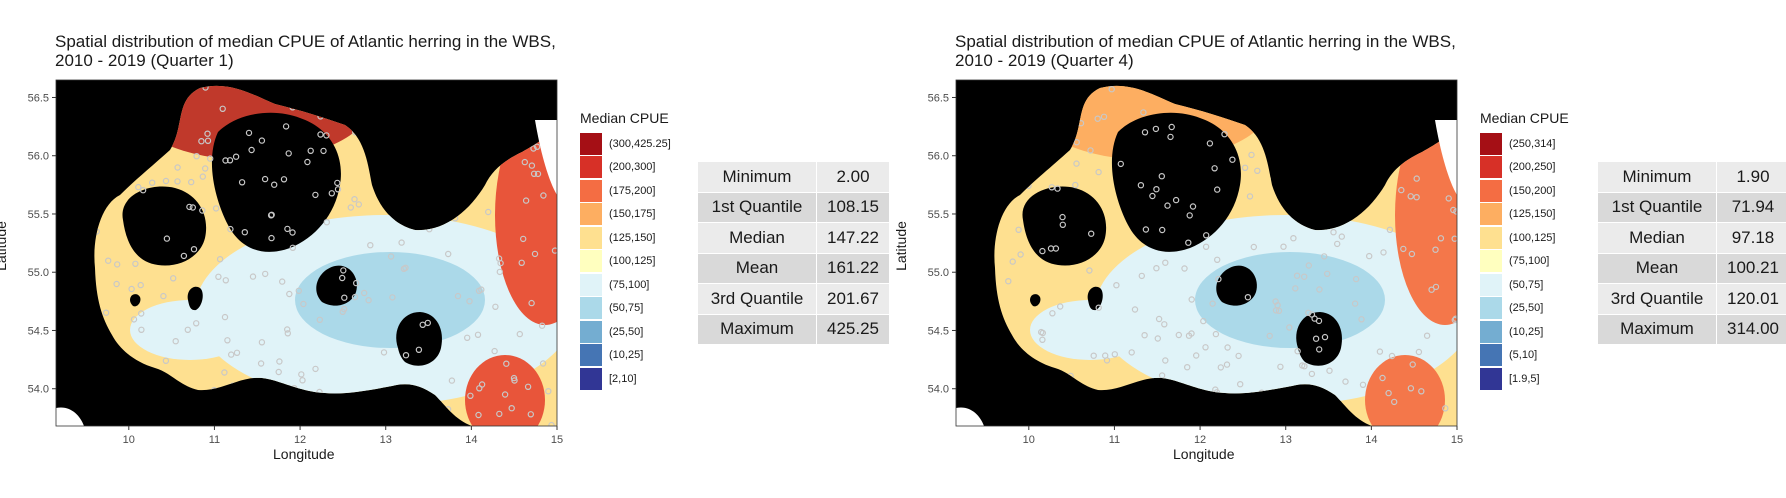  Describe the element at coordinates (625, 168) in the screenshot. I see `legend-item: (200,300]` at that location.